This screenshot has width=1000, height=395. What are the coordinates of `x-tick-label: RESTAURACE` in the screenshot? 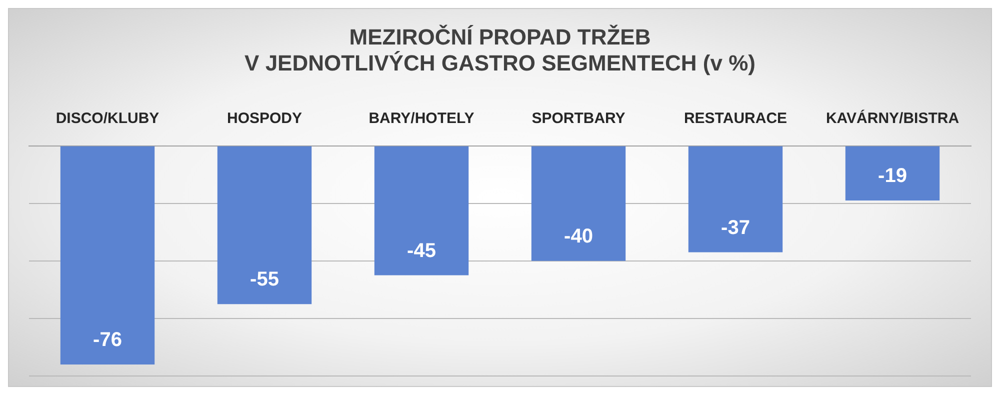 It's located at (736, 118).